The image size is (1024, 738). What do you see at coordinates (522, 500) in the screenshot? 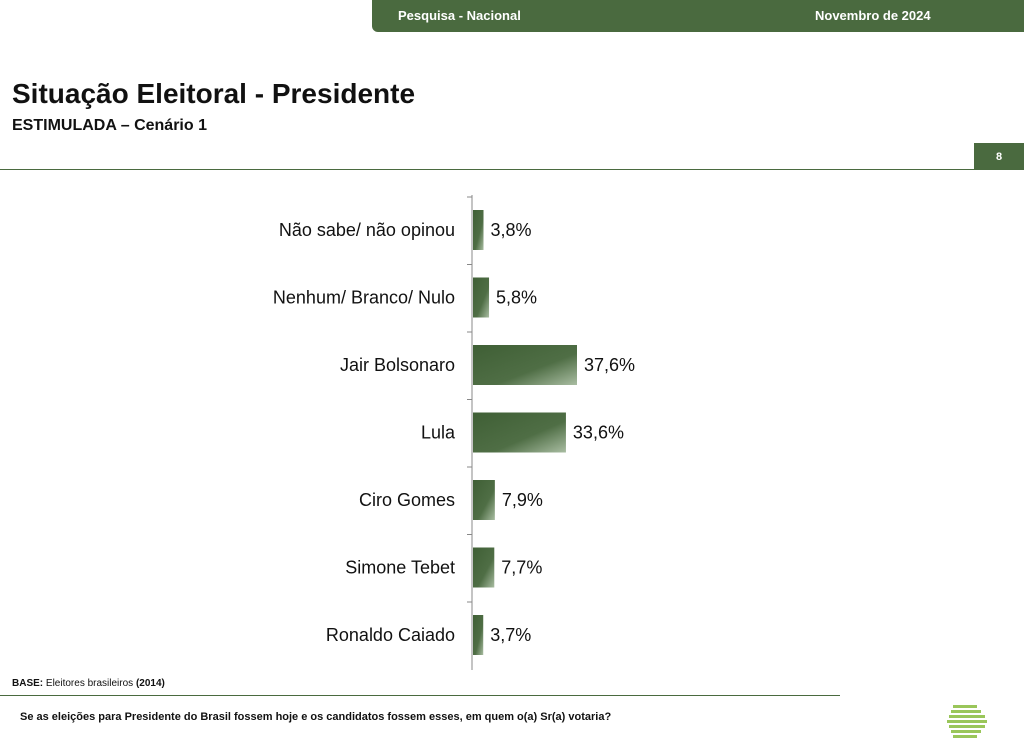
I see `value-label: 7,9%` at bounding box center [522, 500].